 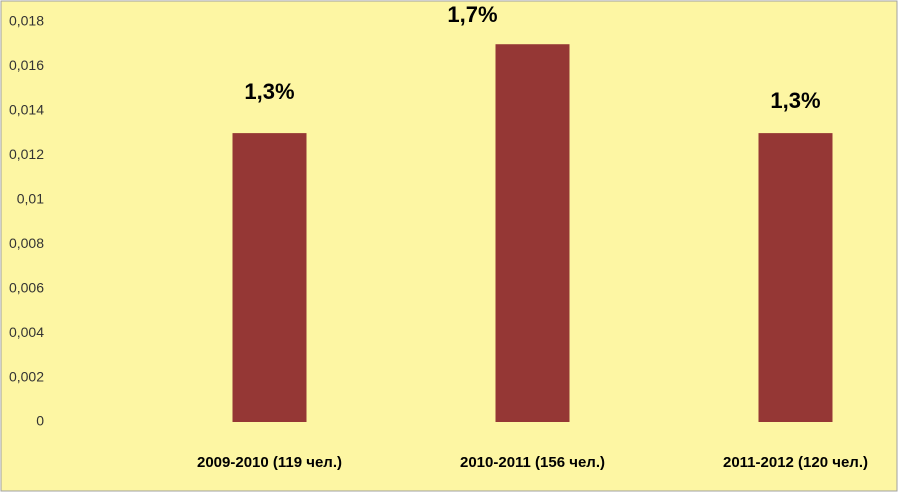 What do you see at coordinates (26, 21) in the screenshot?
I see `y-tick-label: 0,018` at bounding box center [26, 21].